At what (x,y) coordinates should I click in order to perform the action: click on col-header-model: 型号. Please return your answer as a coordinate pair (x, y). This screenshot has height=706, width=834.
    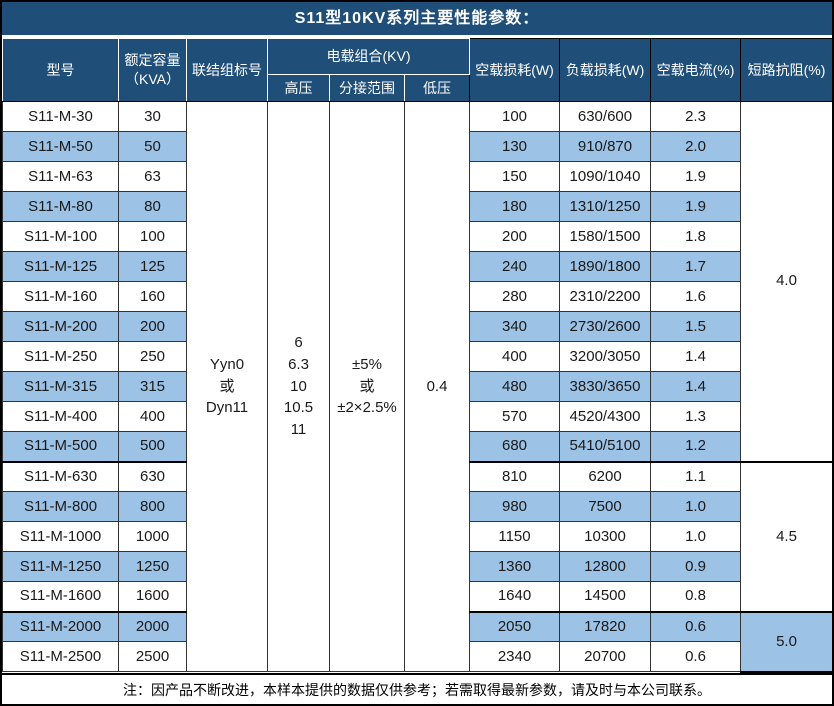
    Looking at the image, I should click on (60, 70).